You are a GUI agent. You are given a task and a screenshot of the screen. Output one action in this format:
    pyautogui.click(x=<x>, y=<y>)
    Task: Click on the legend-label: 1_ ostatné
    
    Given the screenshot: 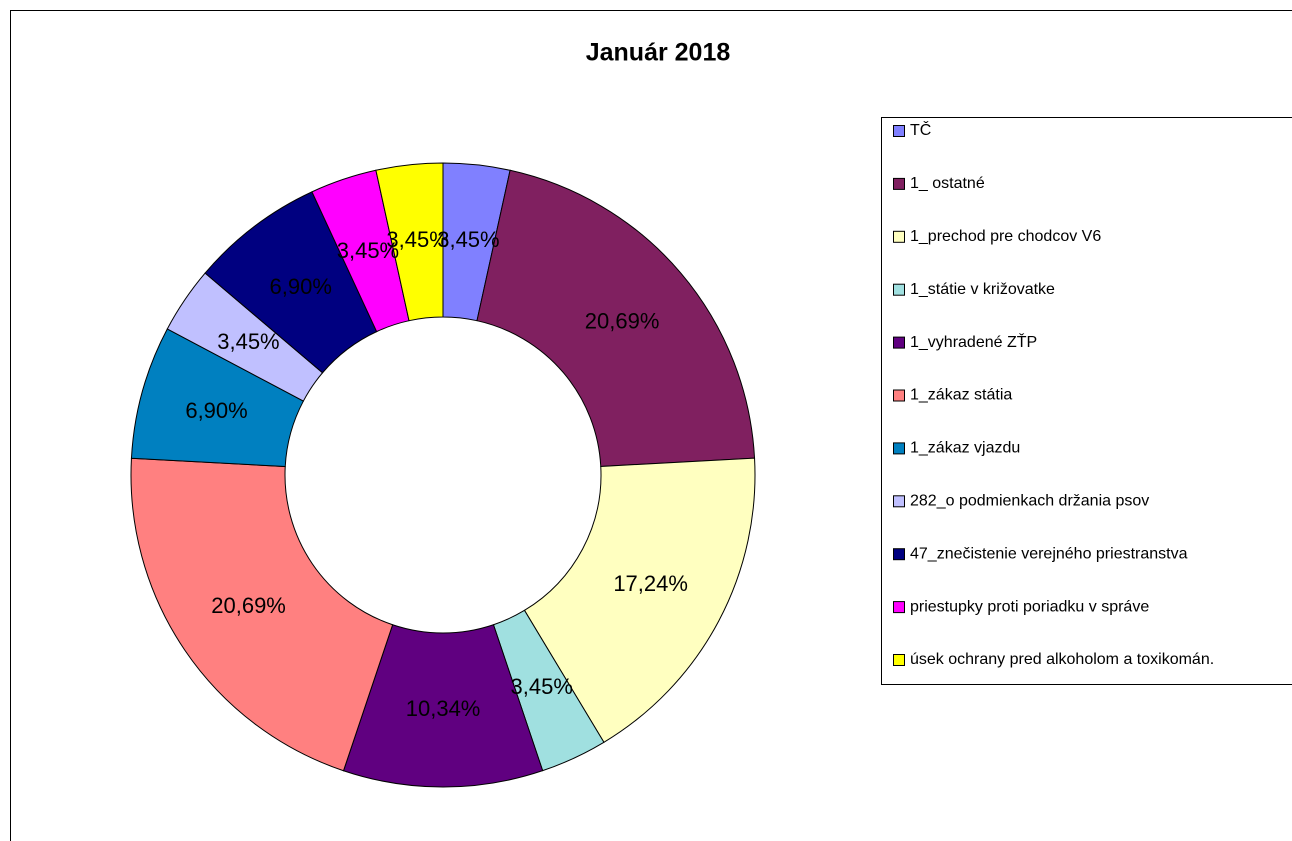 What is the action you would take?
    pyautogui.click(x=947, y=183)
    